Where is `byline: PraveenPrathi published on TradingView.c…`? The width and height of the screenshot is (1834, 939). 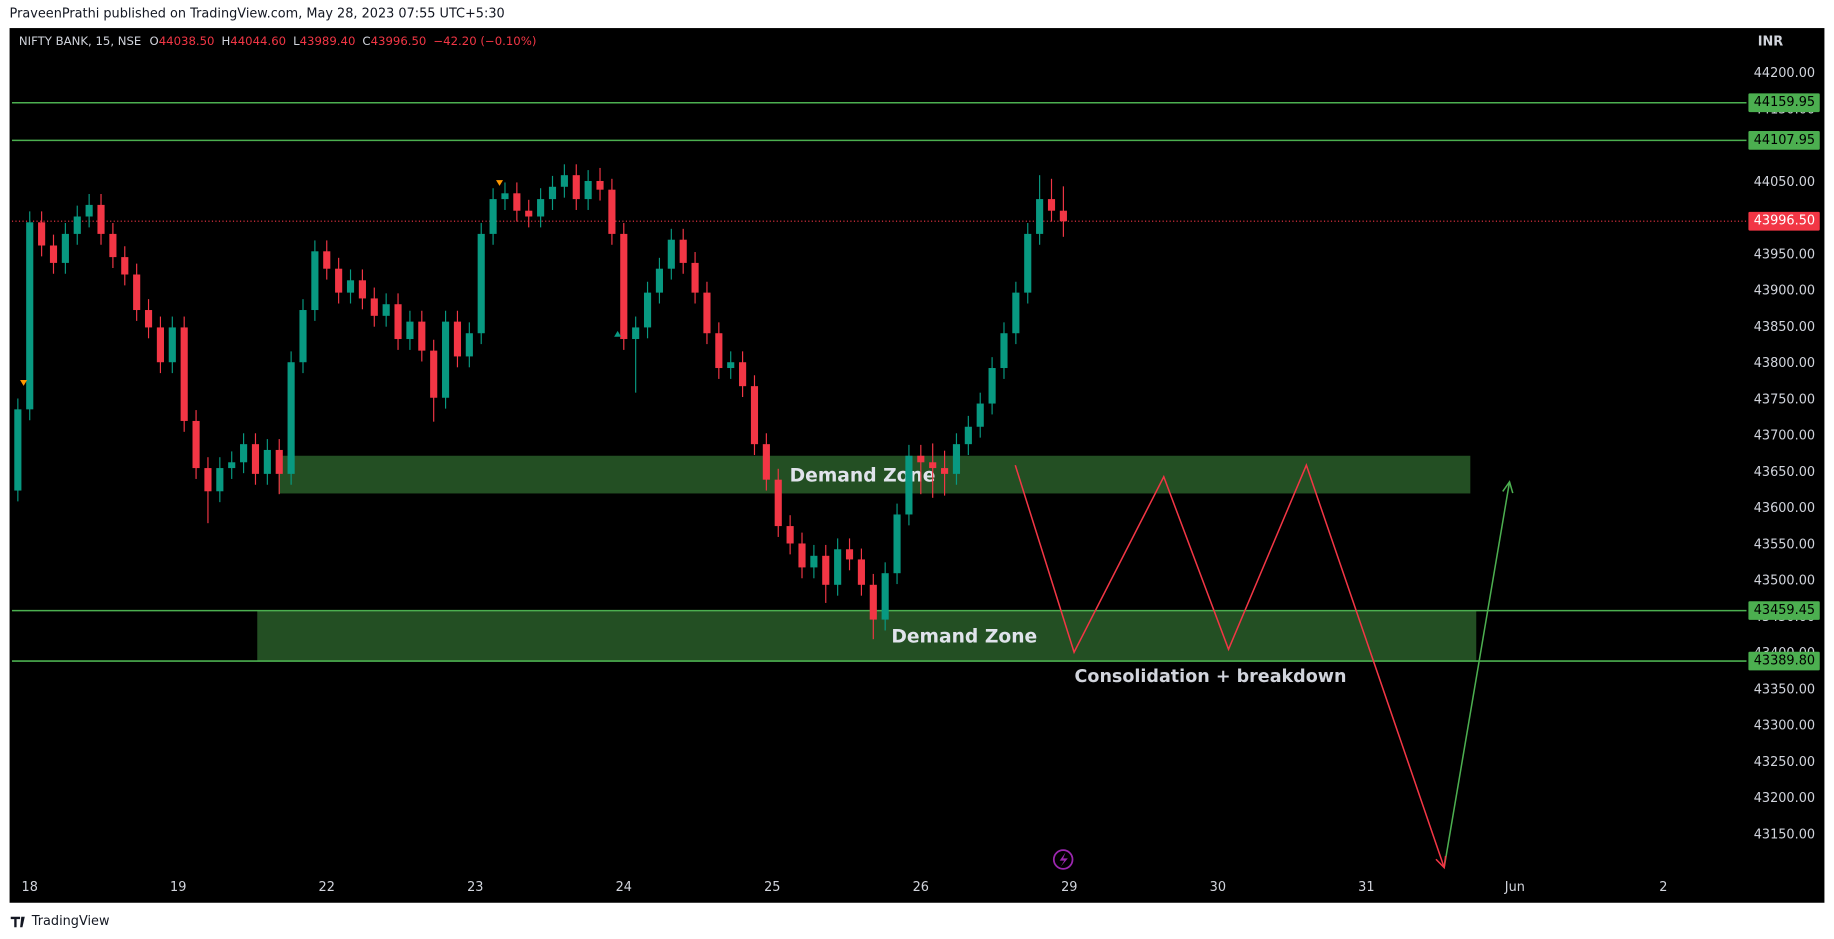
byline: PraveenPrathi published on TradingView.c… is located at coordinates (257, 14).